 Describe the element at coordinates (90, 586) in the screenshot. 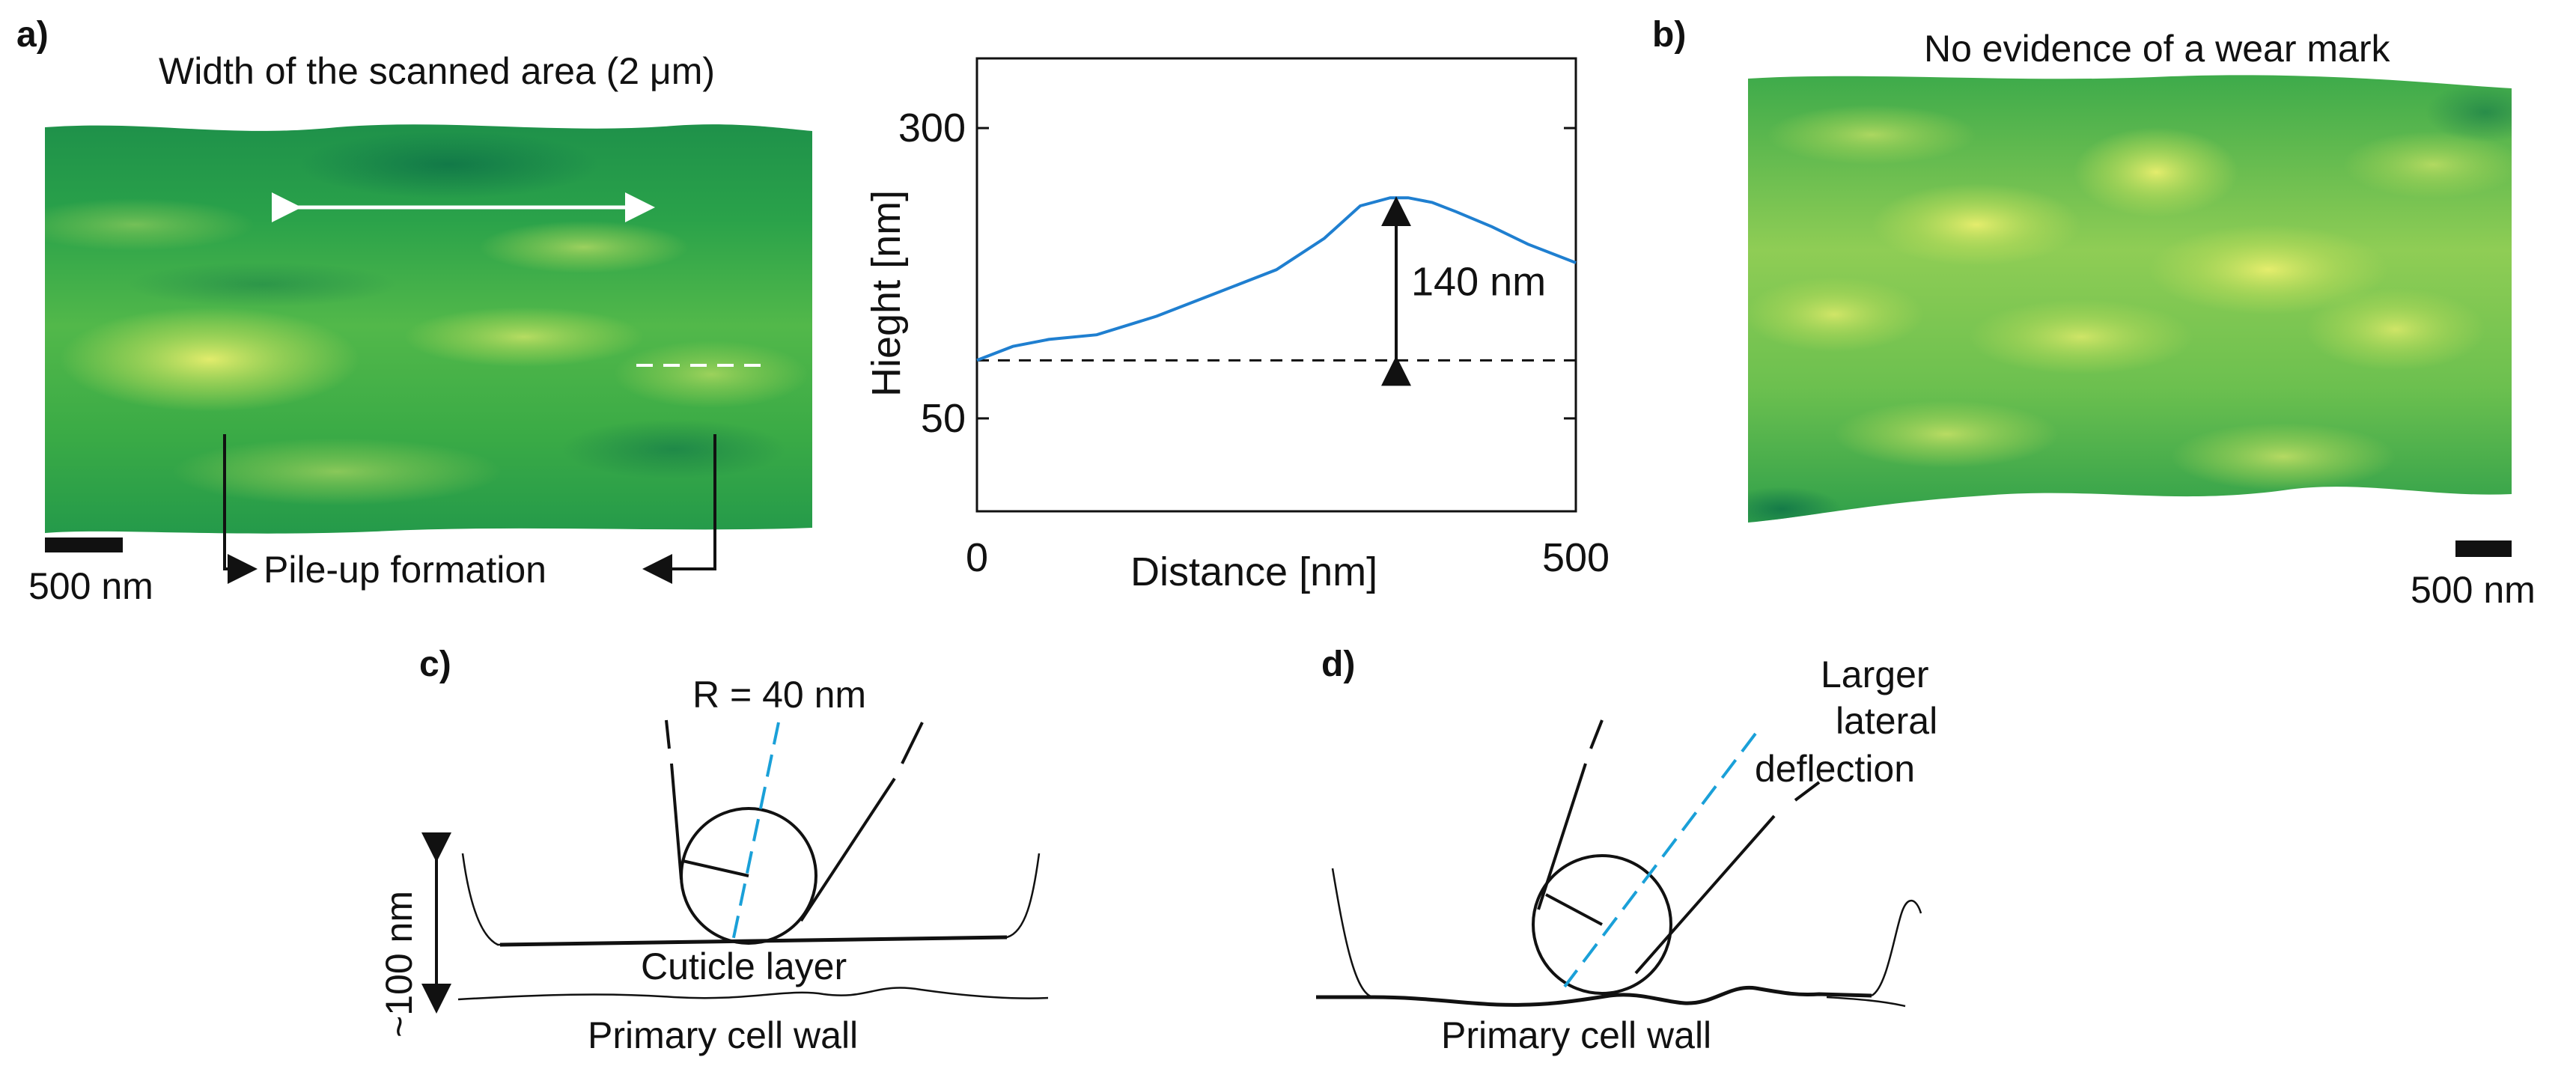

I see `panel-a-scalebar-label: 500 nm` at that location.